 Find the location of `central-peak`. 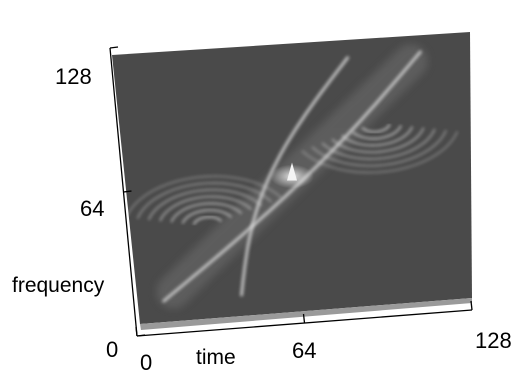

central-peak is located at coordinates (292, 171).